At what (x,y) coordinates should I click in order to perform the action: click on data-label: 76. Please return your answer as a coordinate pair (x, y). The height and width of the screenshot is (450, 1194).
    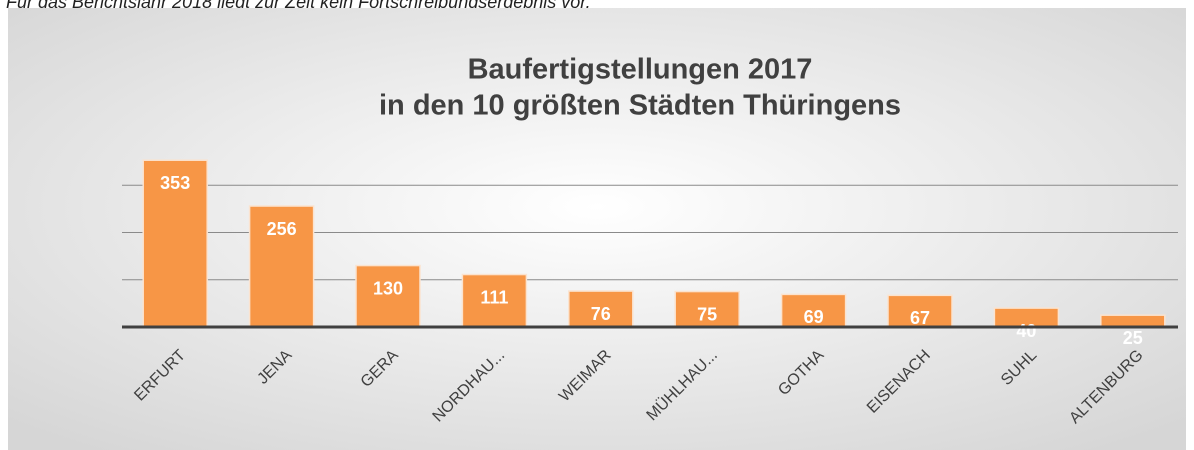
    Looking at the image, I should click on (601, 314).